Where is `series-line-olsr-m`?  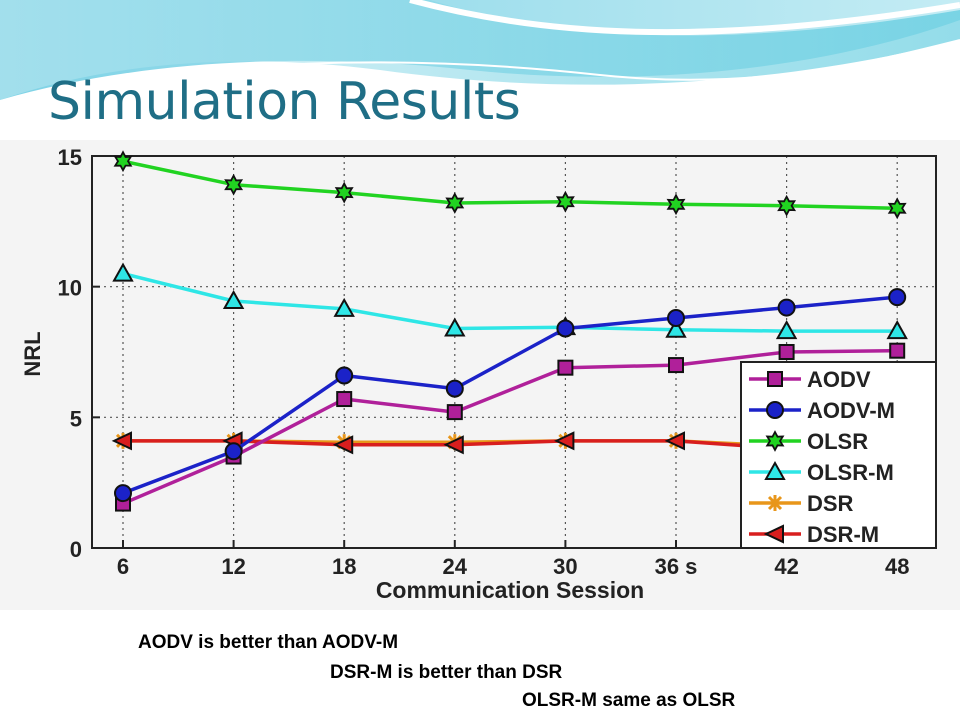
series-line-olsr-m is located at coordinates (510, 302).